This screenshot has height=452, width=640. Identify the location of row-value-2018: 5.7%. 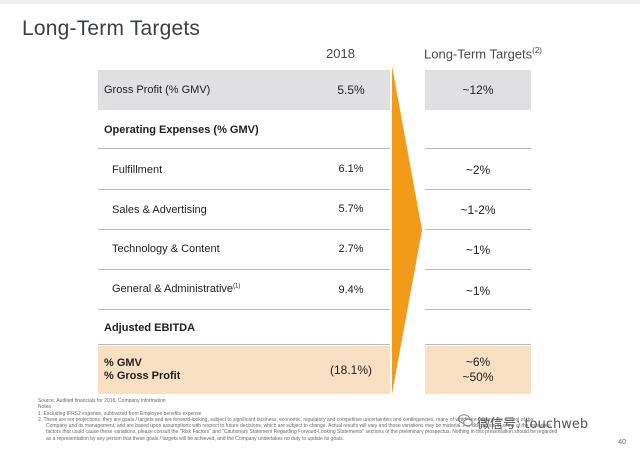
(351, 209).